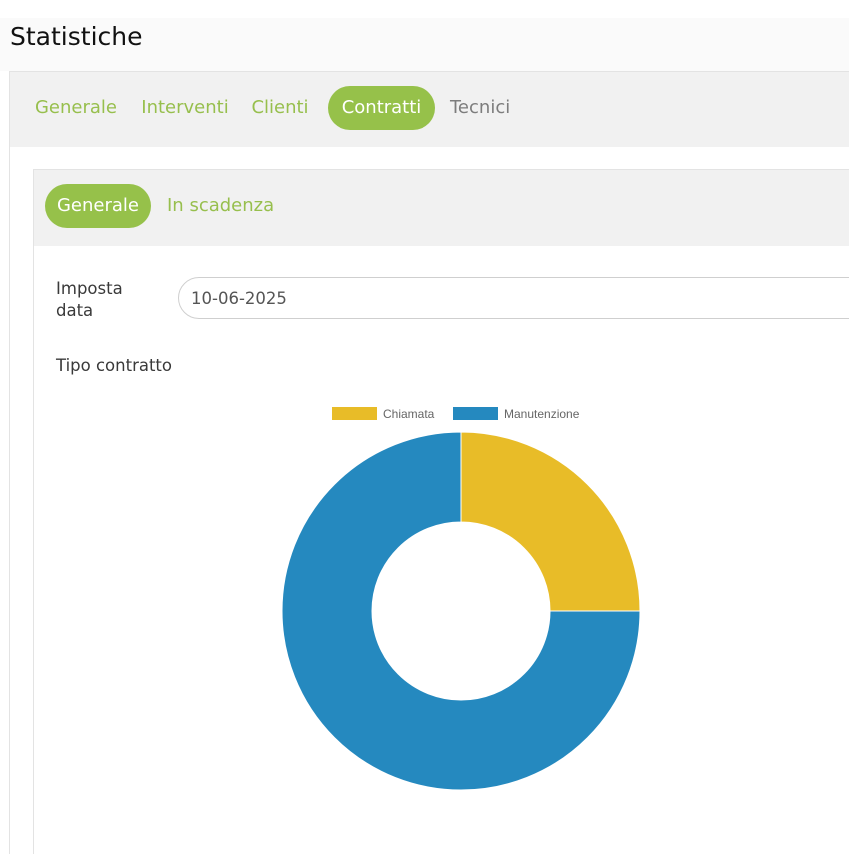 This screenshot has height=854, width=849. What do you see at coordinates (424, 44) in the screenshot?
I see `title-bar` at bounding box center [424, 44].